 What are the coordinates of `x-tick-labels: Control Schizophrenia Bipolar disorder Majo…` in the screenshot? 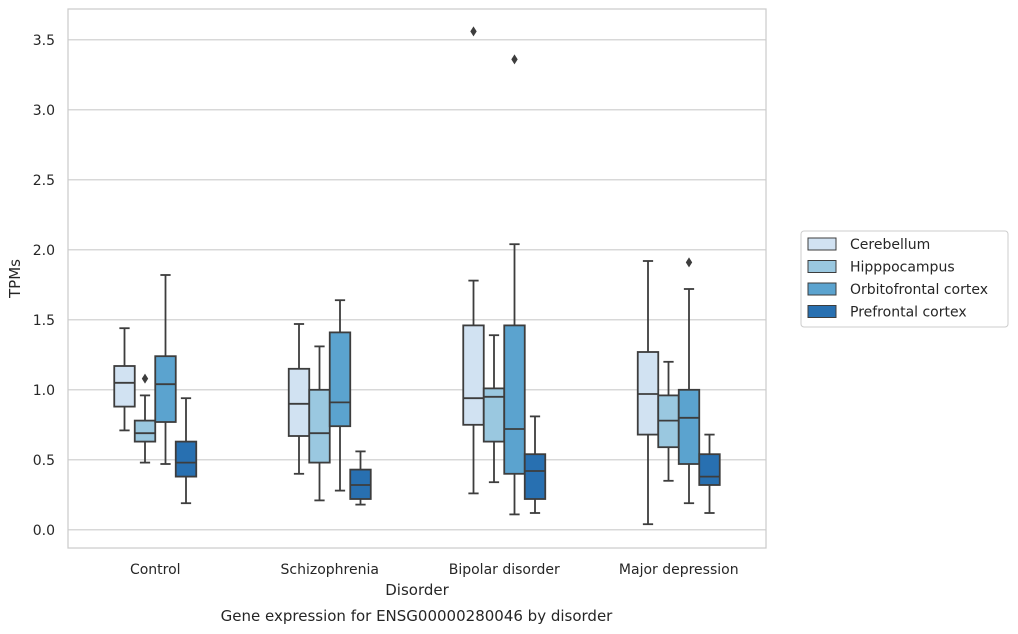 It's located at (434, 570).